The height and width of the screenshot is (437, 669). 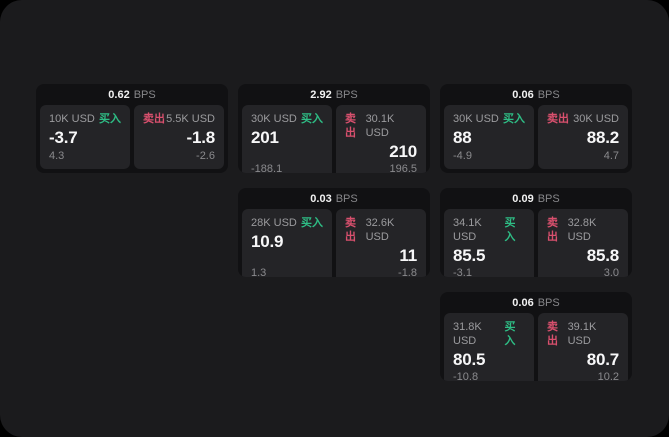 What do you see at coordinates (611, 156) in the screenshot?
I see `sell-delta: 4.7` at bounding box center [611, 156].